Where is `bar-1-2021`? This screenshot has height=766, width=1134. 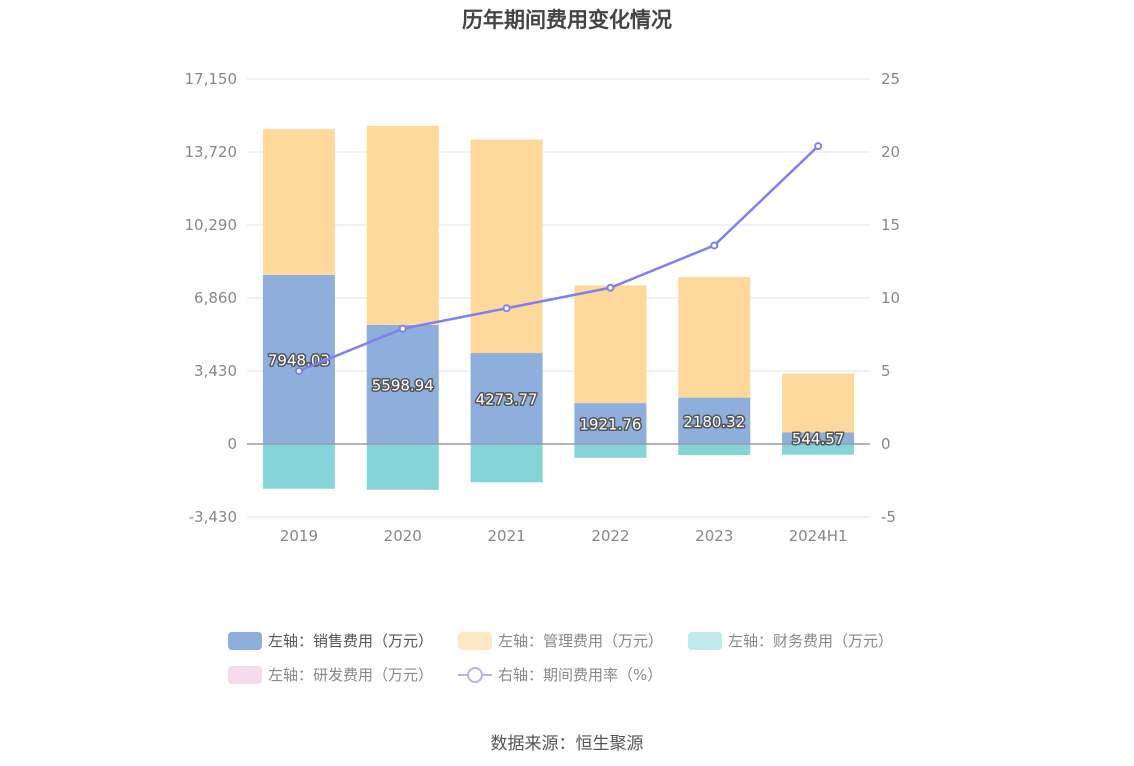
bar-1-2021 is located at coordinates (506, 246).